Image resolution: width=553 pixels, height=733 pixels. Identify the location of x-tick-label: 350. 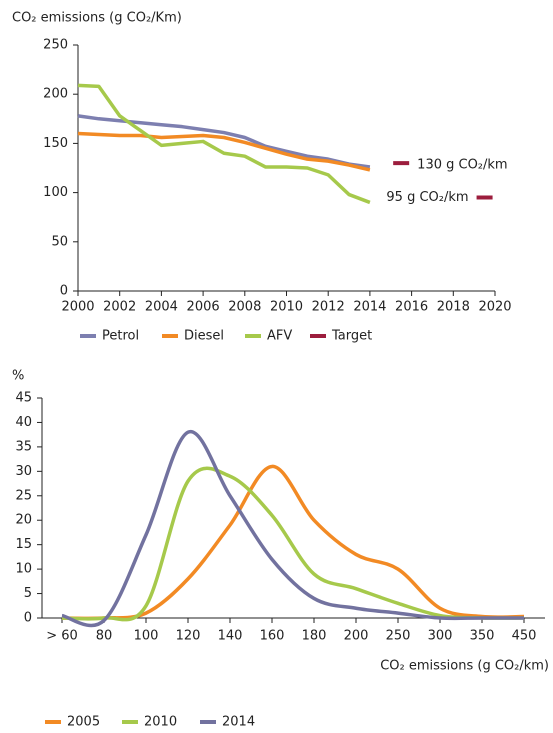
(482, 636).